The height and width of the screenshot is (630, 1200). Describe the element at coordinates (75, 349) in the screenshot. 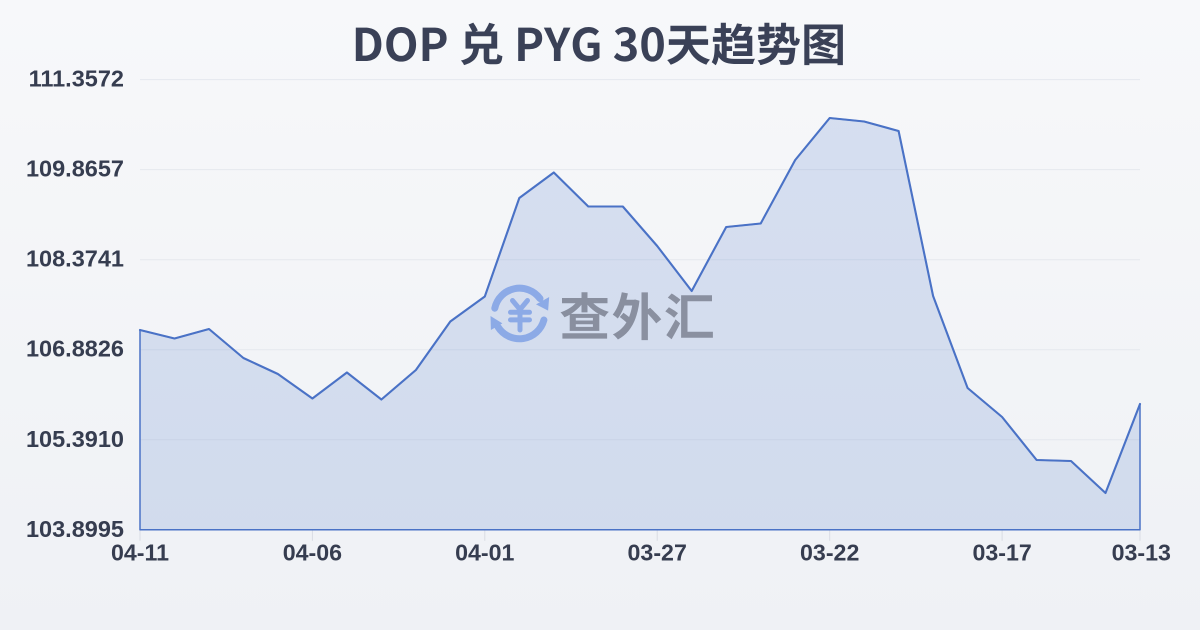

I see `svg-text: 106.8826` at that location.